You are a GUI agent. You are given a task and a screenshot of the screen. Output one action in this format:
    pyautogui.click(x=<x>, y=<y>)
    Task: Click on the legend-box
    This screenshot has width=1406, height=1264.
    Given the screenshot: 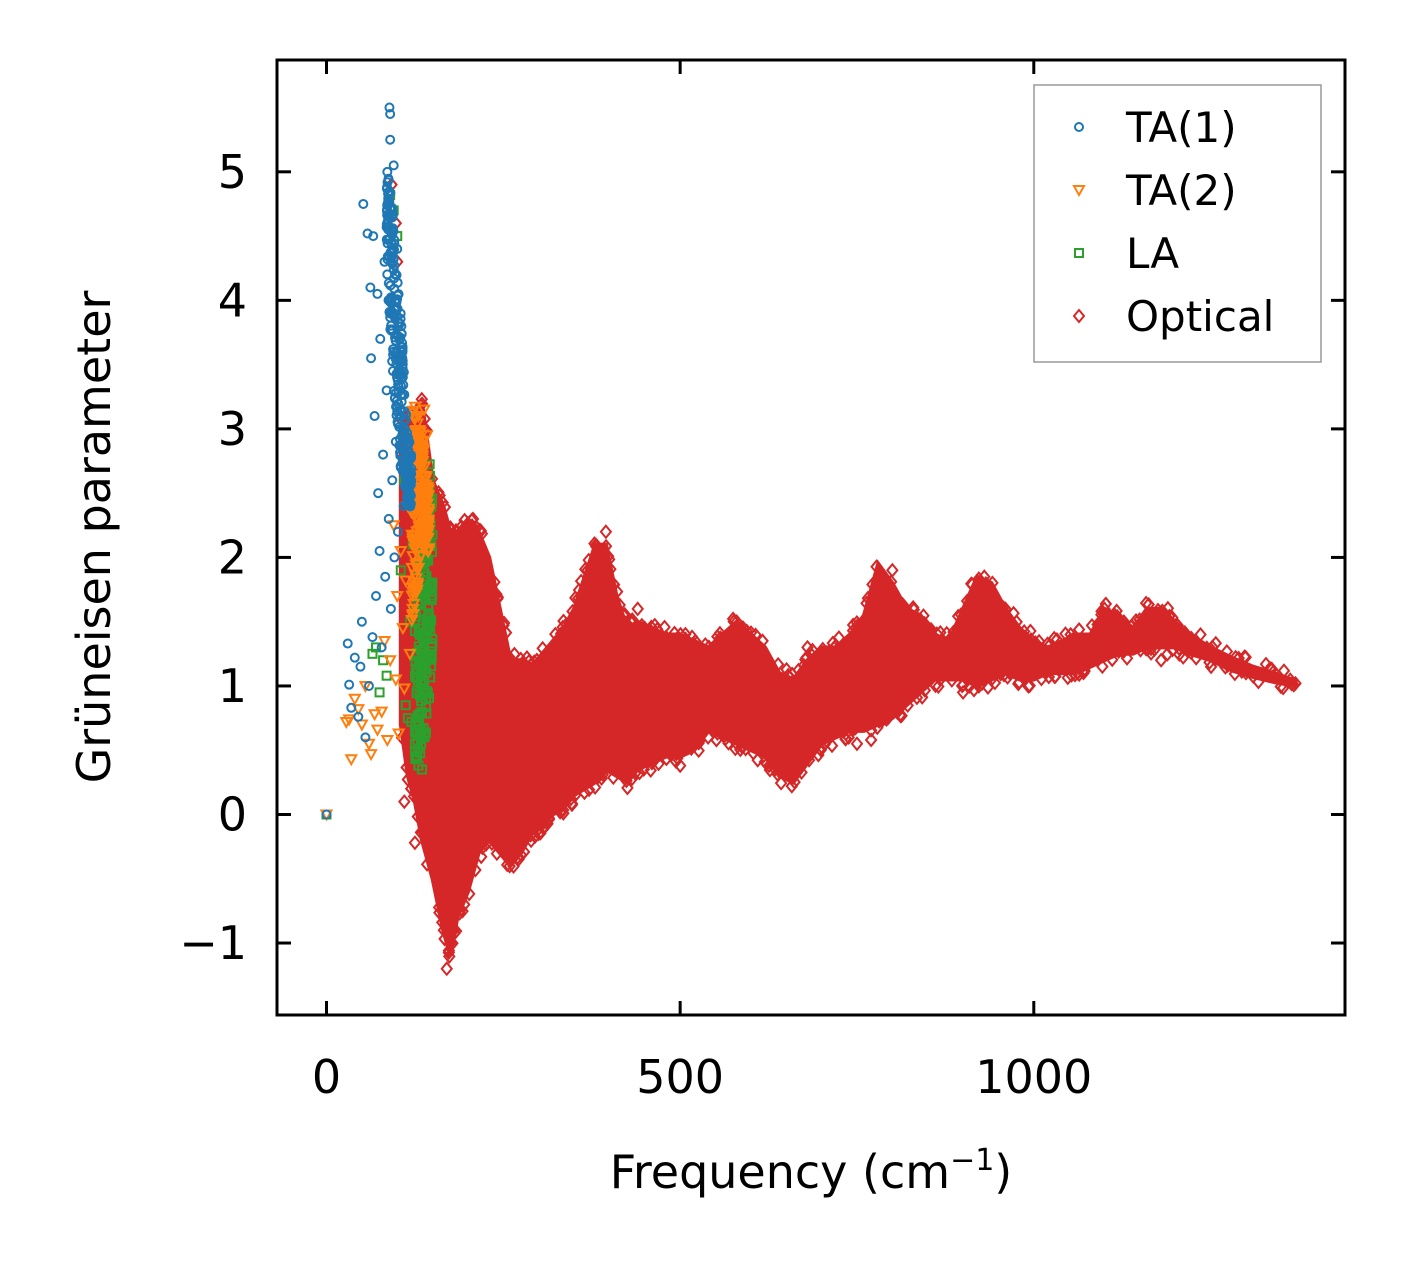 What is the action you would take?
    pyautogui.click(x=1177, y=223)
    